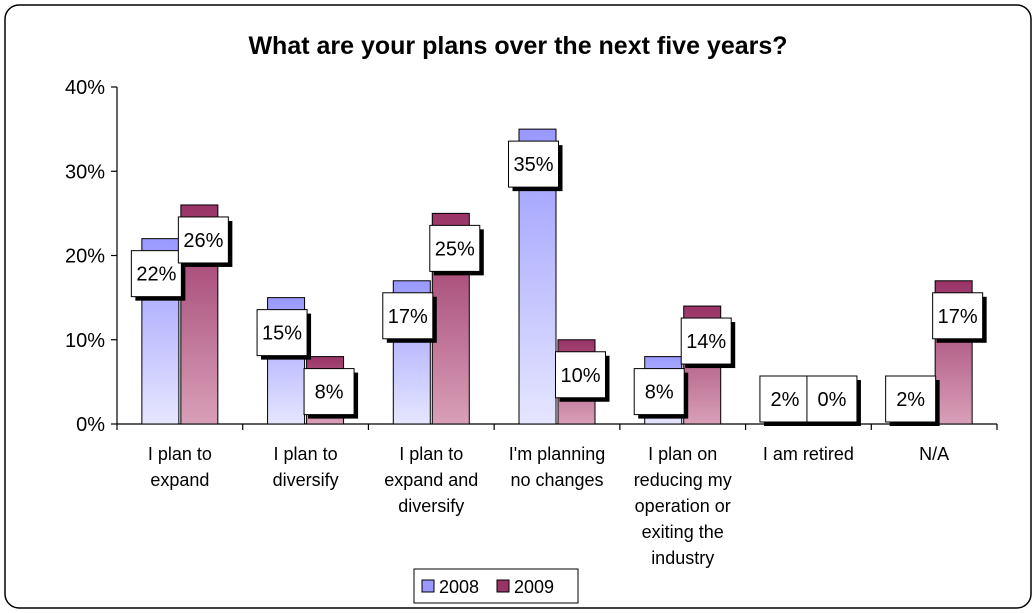 The height and width of the screenshot is (613, 1036). I want to click on data-label: 15%, so click(282, 334).